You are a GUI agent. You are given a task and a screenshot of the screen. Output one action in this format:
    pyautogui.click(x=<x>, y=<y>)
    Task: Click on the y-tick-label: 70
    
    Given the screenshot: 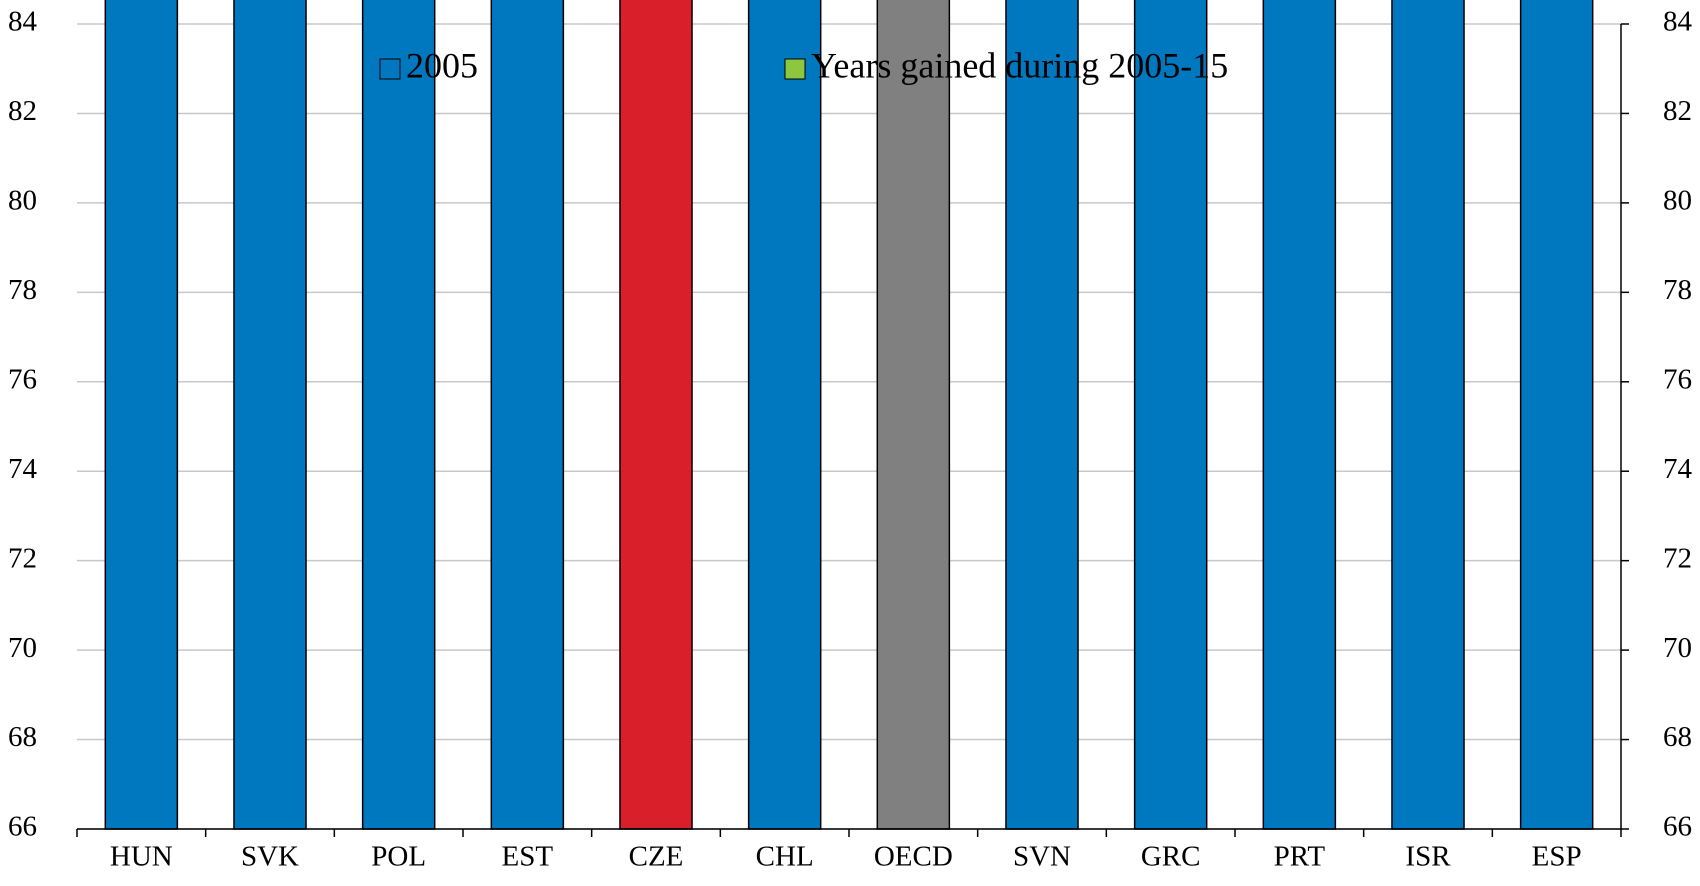 What is the action you would take?
    pyautogui.click(x=22, y=648)
    